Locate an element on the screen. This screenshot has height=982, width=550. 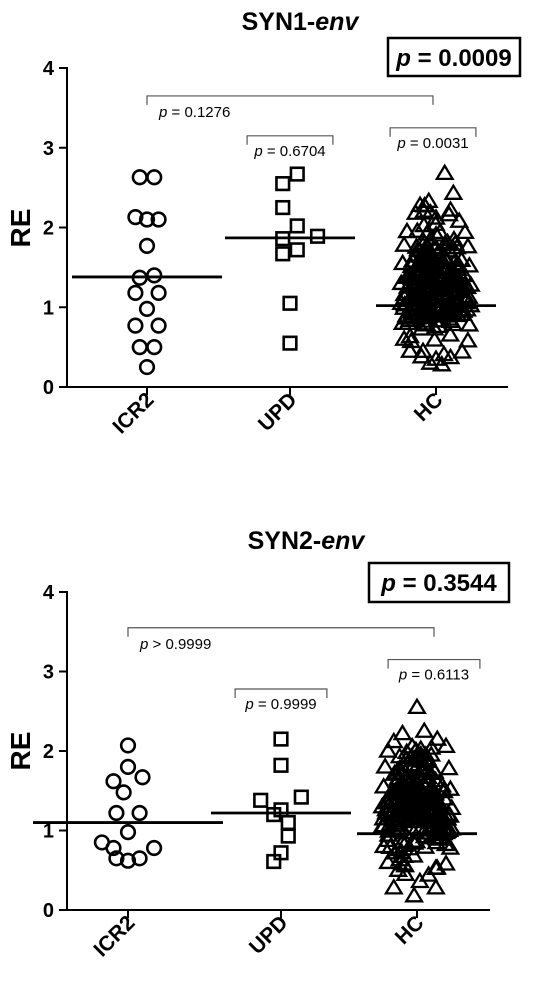
comparison-p-value: p = 0.0031 is located at coordinates (432, 143).